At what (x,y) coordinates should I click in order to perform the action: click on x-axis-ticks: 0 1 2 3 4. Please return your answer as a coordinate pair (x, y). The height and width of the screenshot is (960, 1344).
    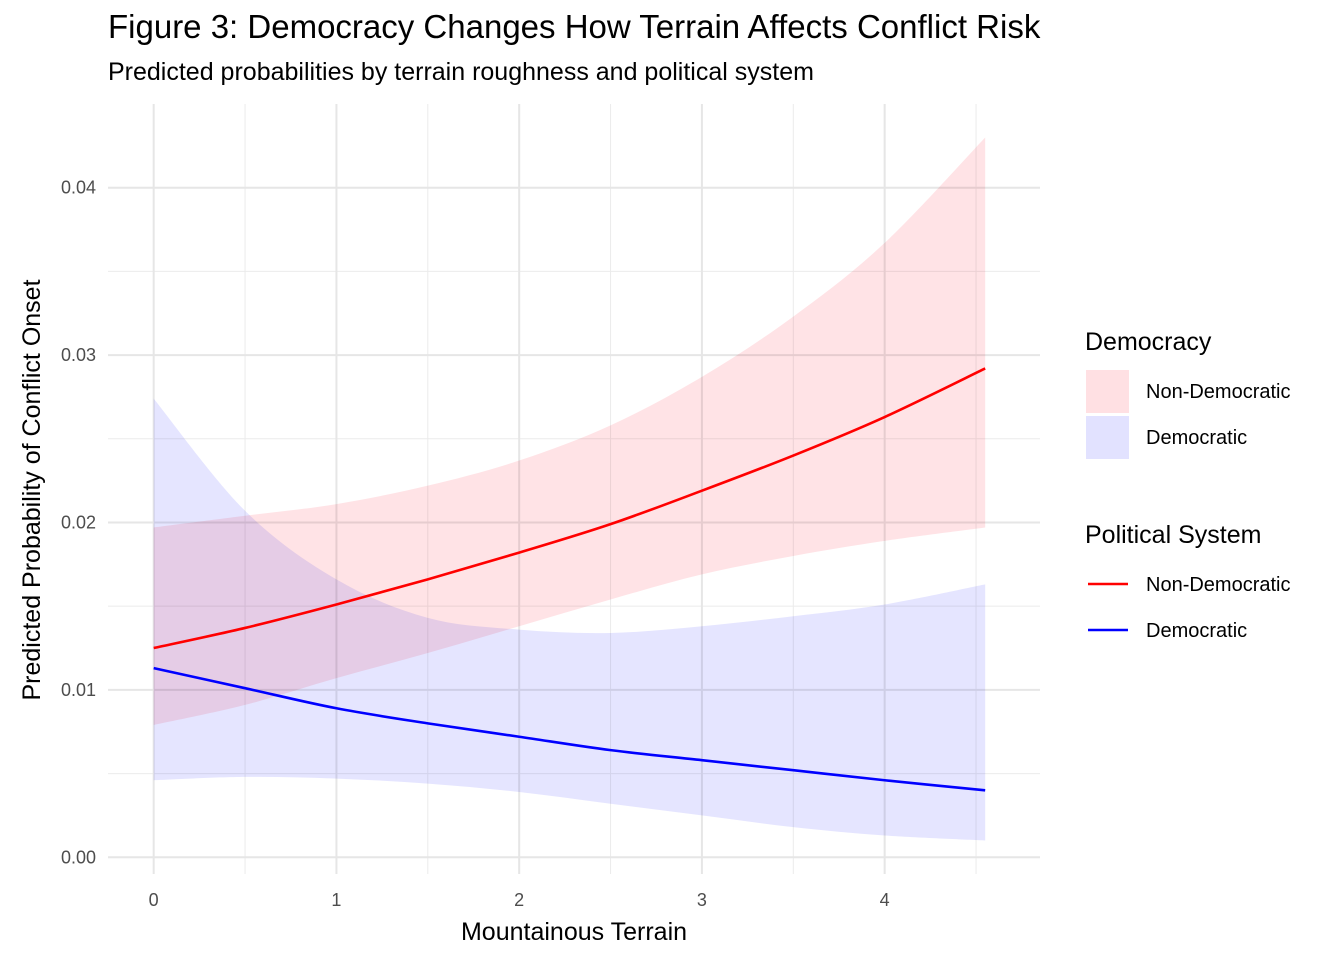
    Looking at the image, I should click on (519, 900).